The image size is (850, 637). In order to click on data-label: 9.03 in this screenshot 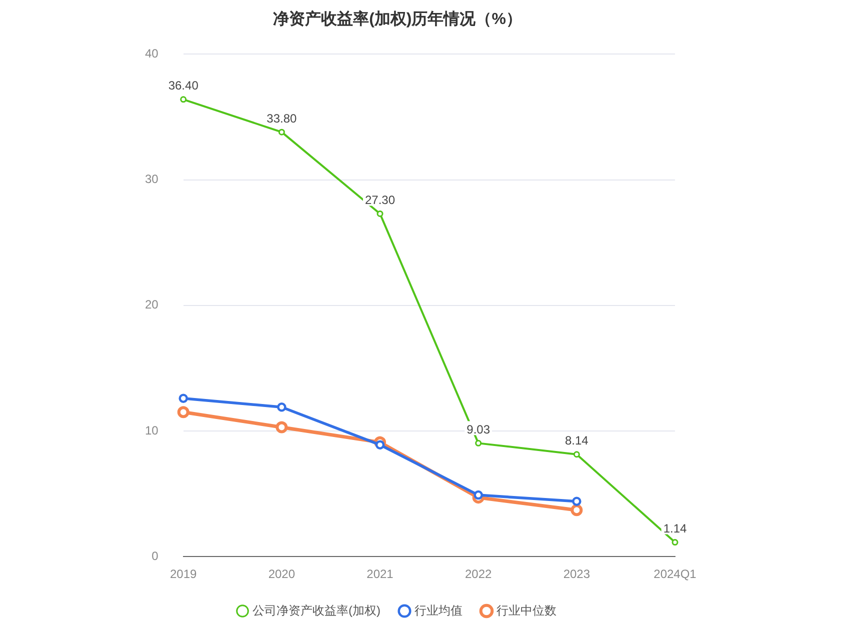, I will do `click(478, 429)`.